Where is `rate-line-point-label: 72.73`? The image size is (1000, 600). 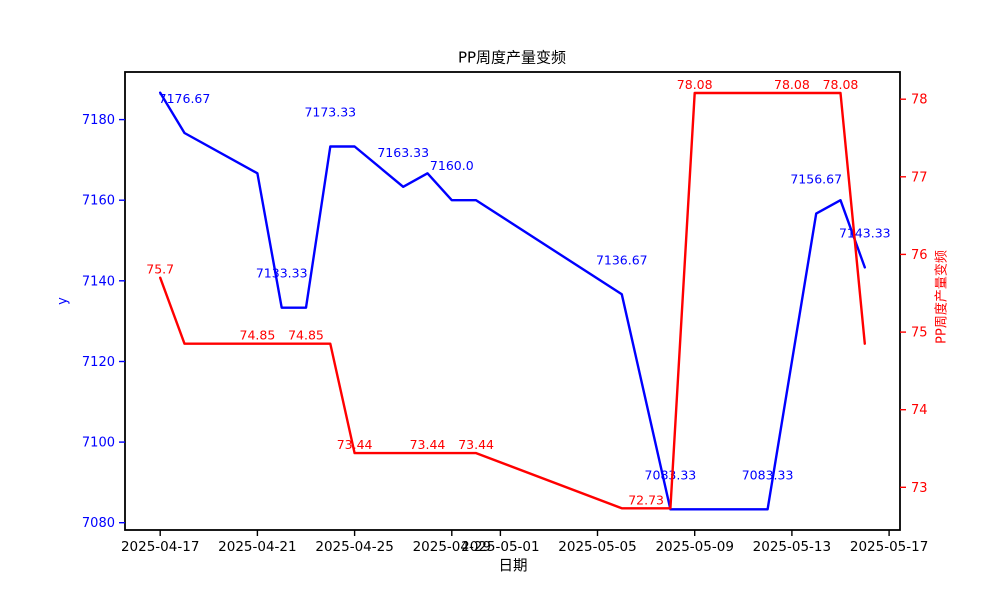
rate-line-point-label: 72.73 is located at coordinates (646, 499).